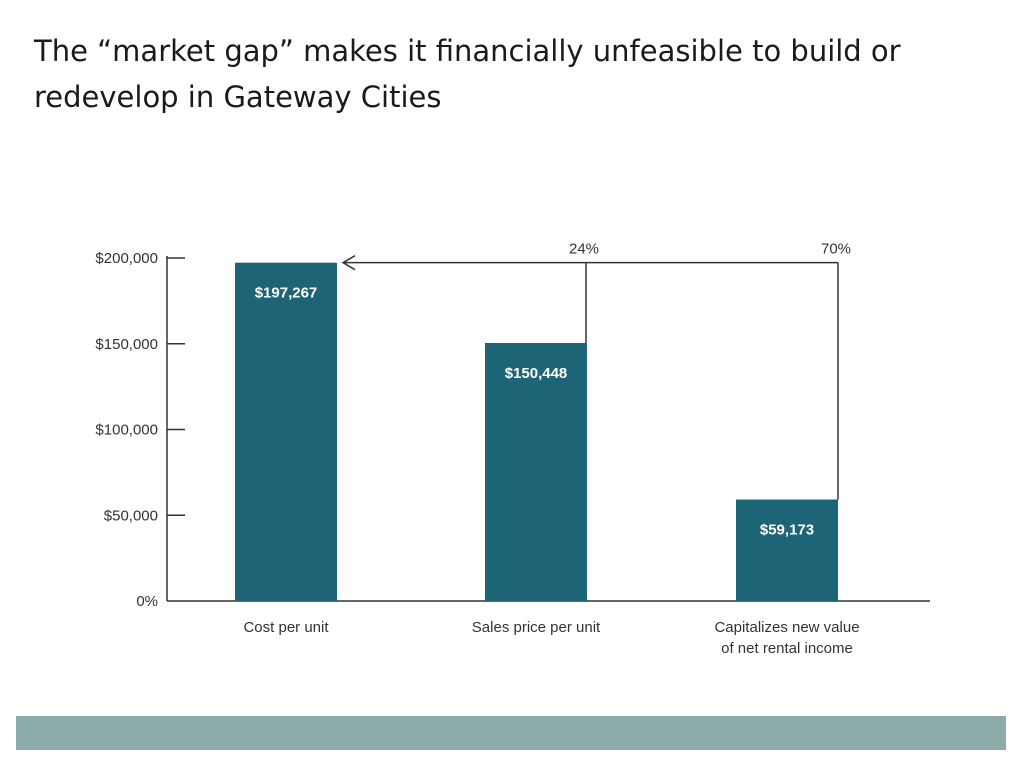 This screenshot has height=768, width=1024. I want to click on footer-band, so click(511, 733).